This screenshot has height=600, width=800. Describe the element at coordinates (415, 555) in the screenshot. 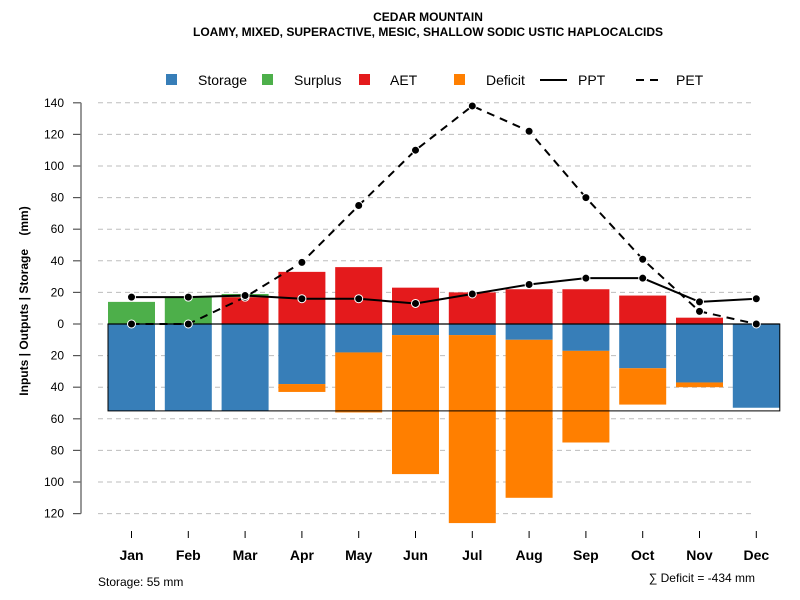

I see `x-tick-label-jun: Jun` at that location.